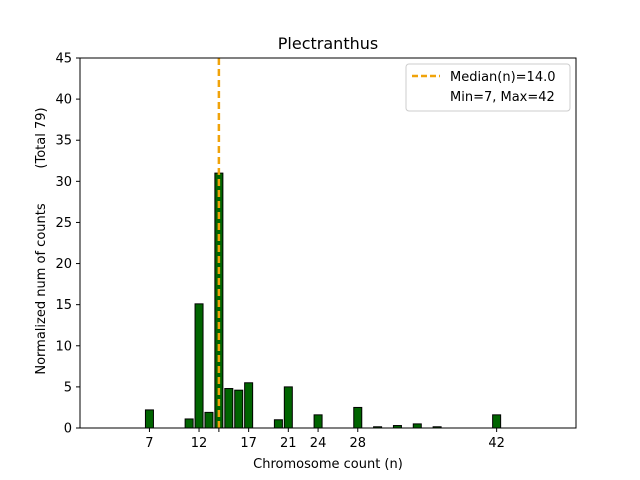 The image size is (640, 480). What do you see at coordinates (199, 443) in the screenshot?
I see `x-tick-label-12: 12` at bounding box center [199, 443].